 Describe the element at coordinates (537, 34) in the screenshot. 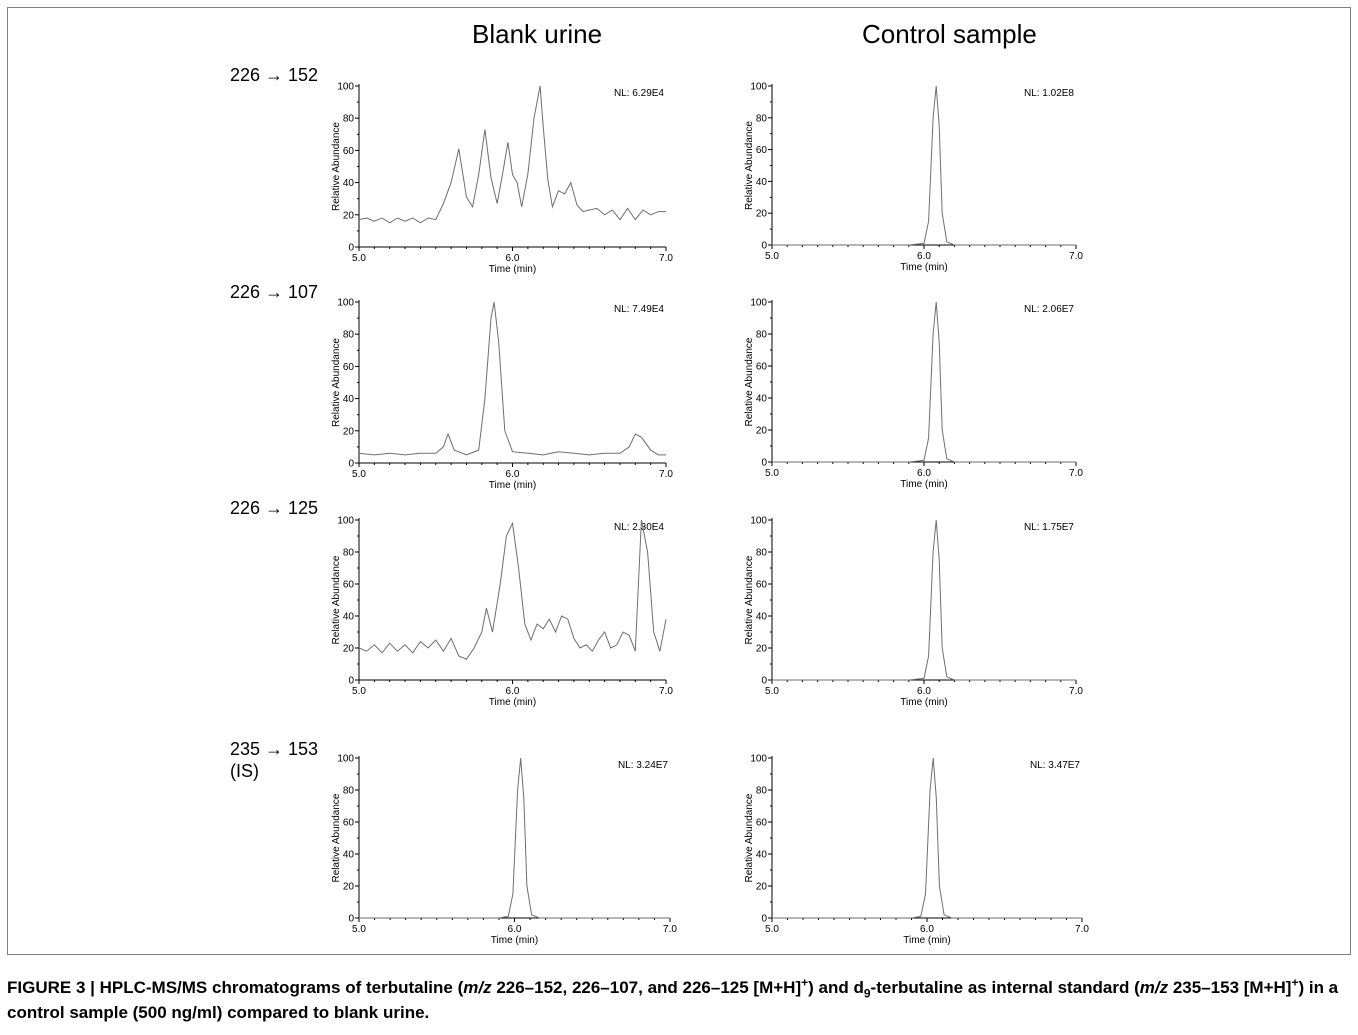

I see `column-title-blank-urine: Blank urine` at that location.